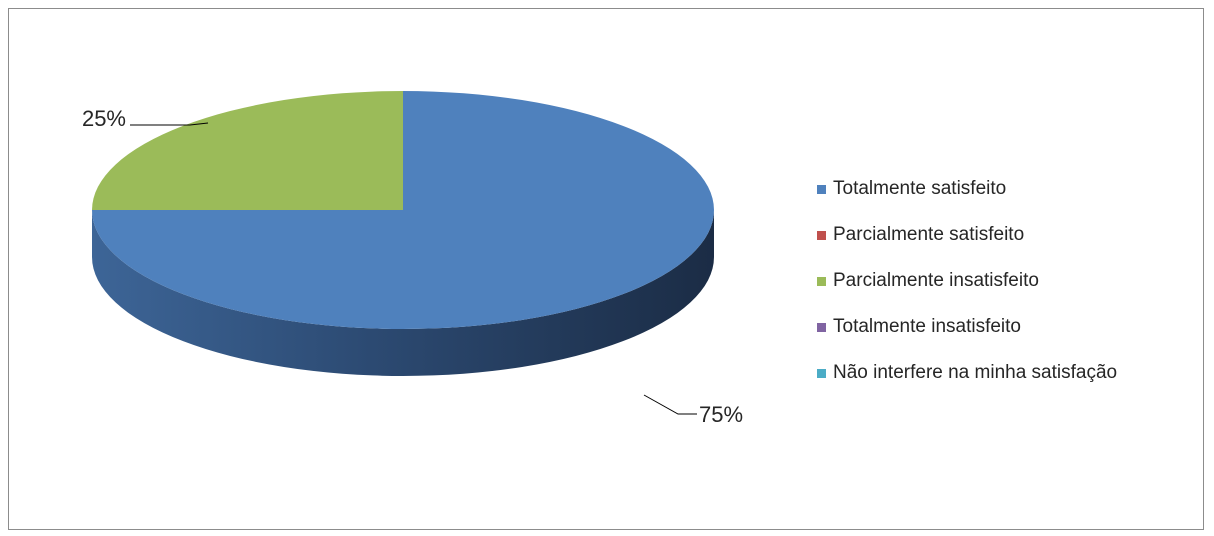 Image resolution: width=1214 pixels, height=536 pixels. Describe the element at coordinates (936, 280) in the screenshot. I see `legend-label: Parcialmente insatisfeito` at that location.